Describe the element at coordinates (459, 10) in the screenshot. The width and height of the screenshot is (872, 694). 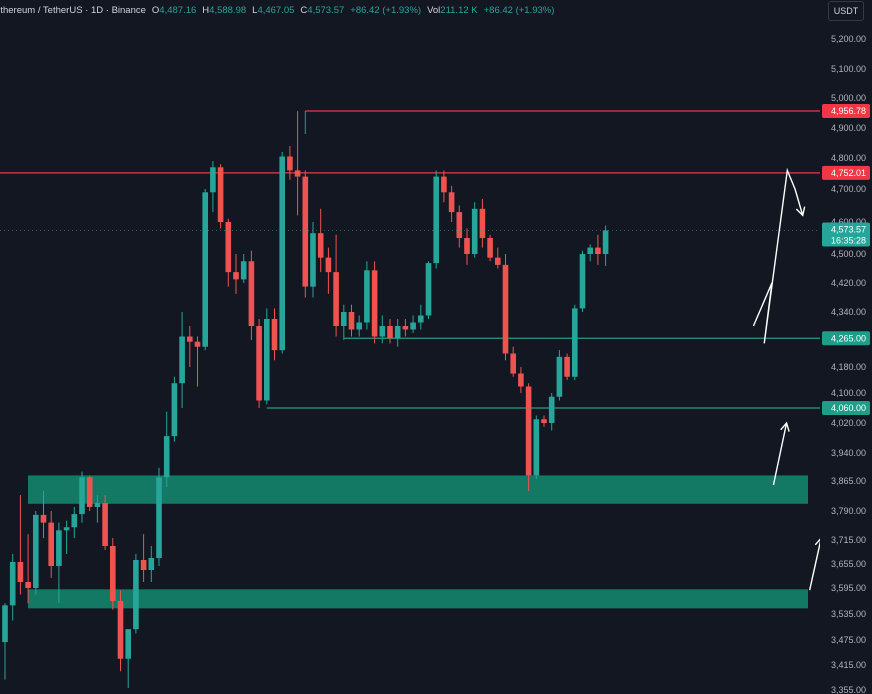
I see `volume-value: 211.12 K` at that location.